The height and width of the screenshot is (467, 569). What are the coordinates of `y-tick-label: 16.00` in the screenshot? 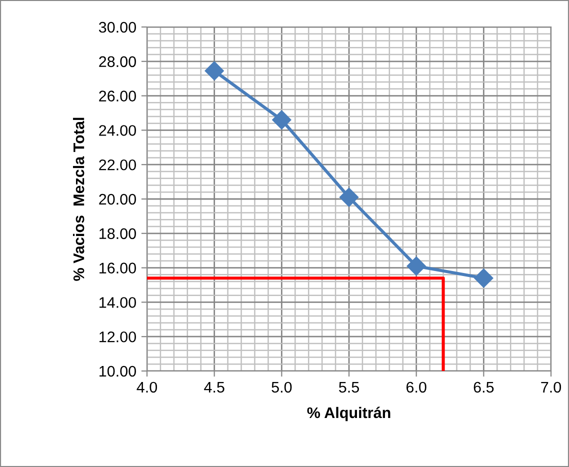 It's located at (118, 268).